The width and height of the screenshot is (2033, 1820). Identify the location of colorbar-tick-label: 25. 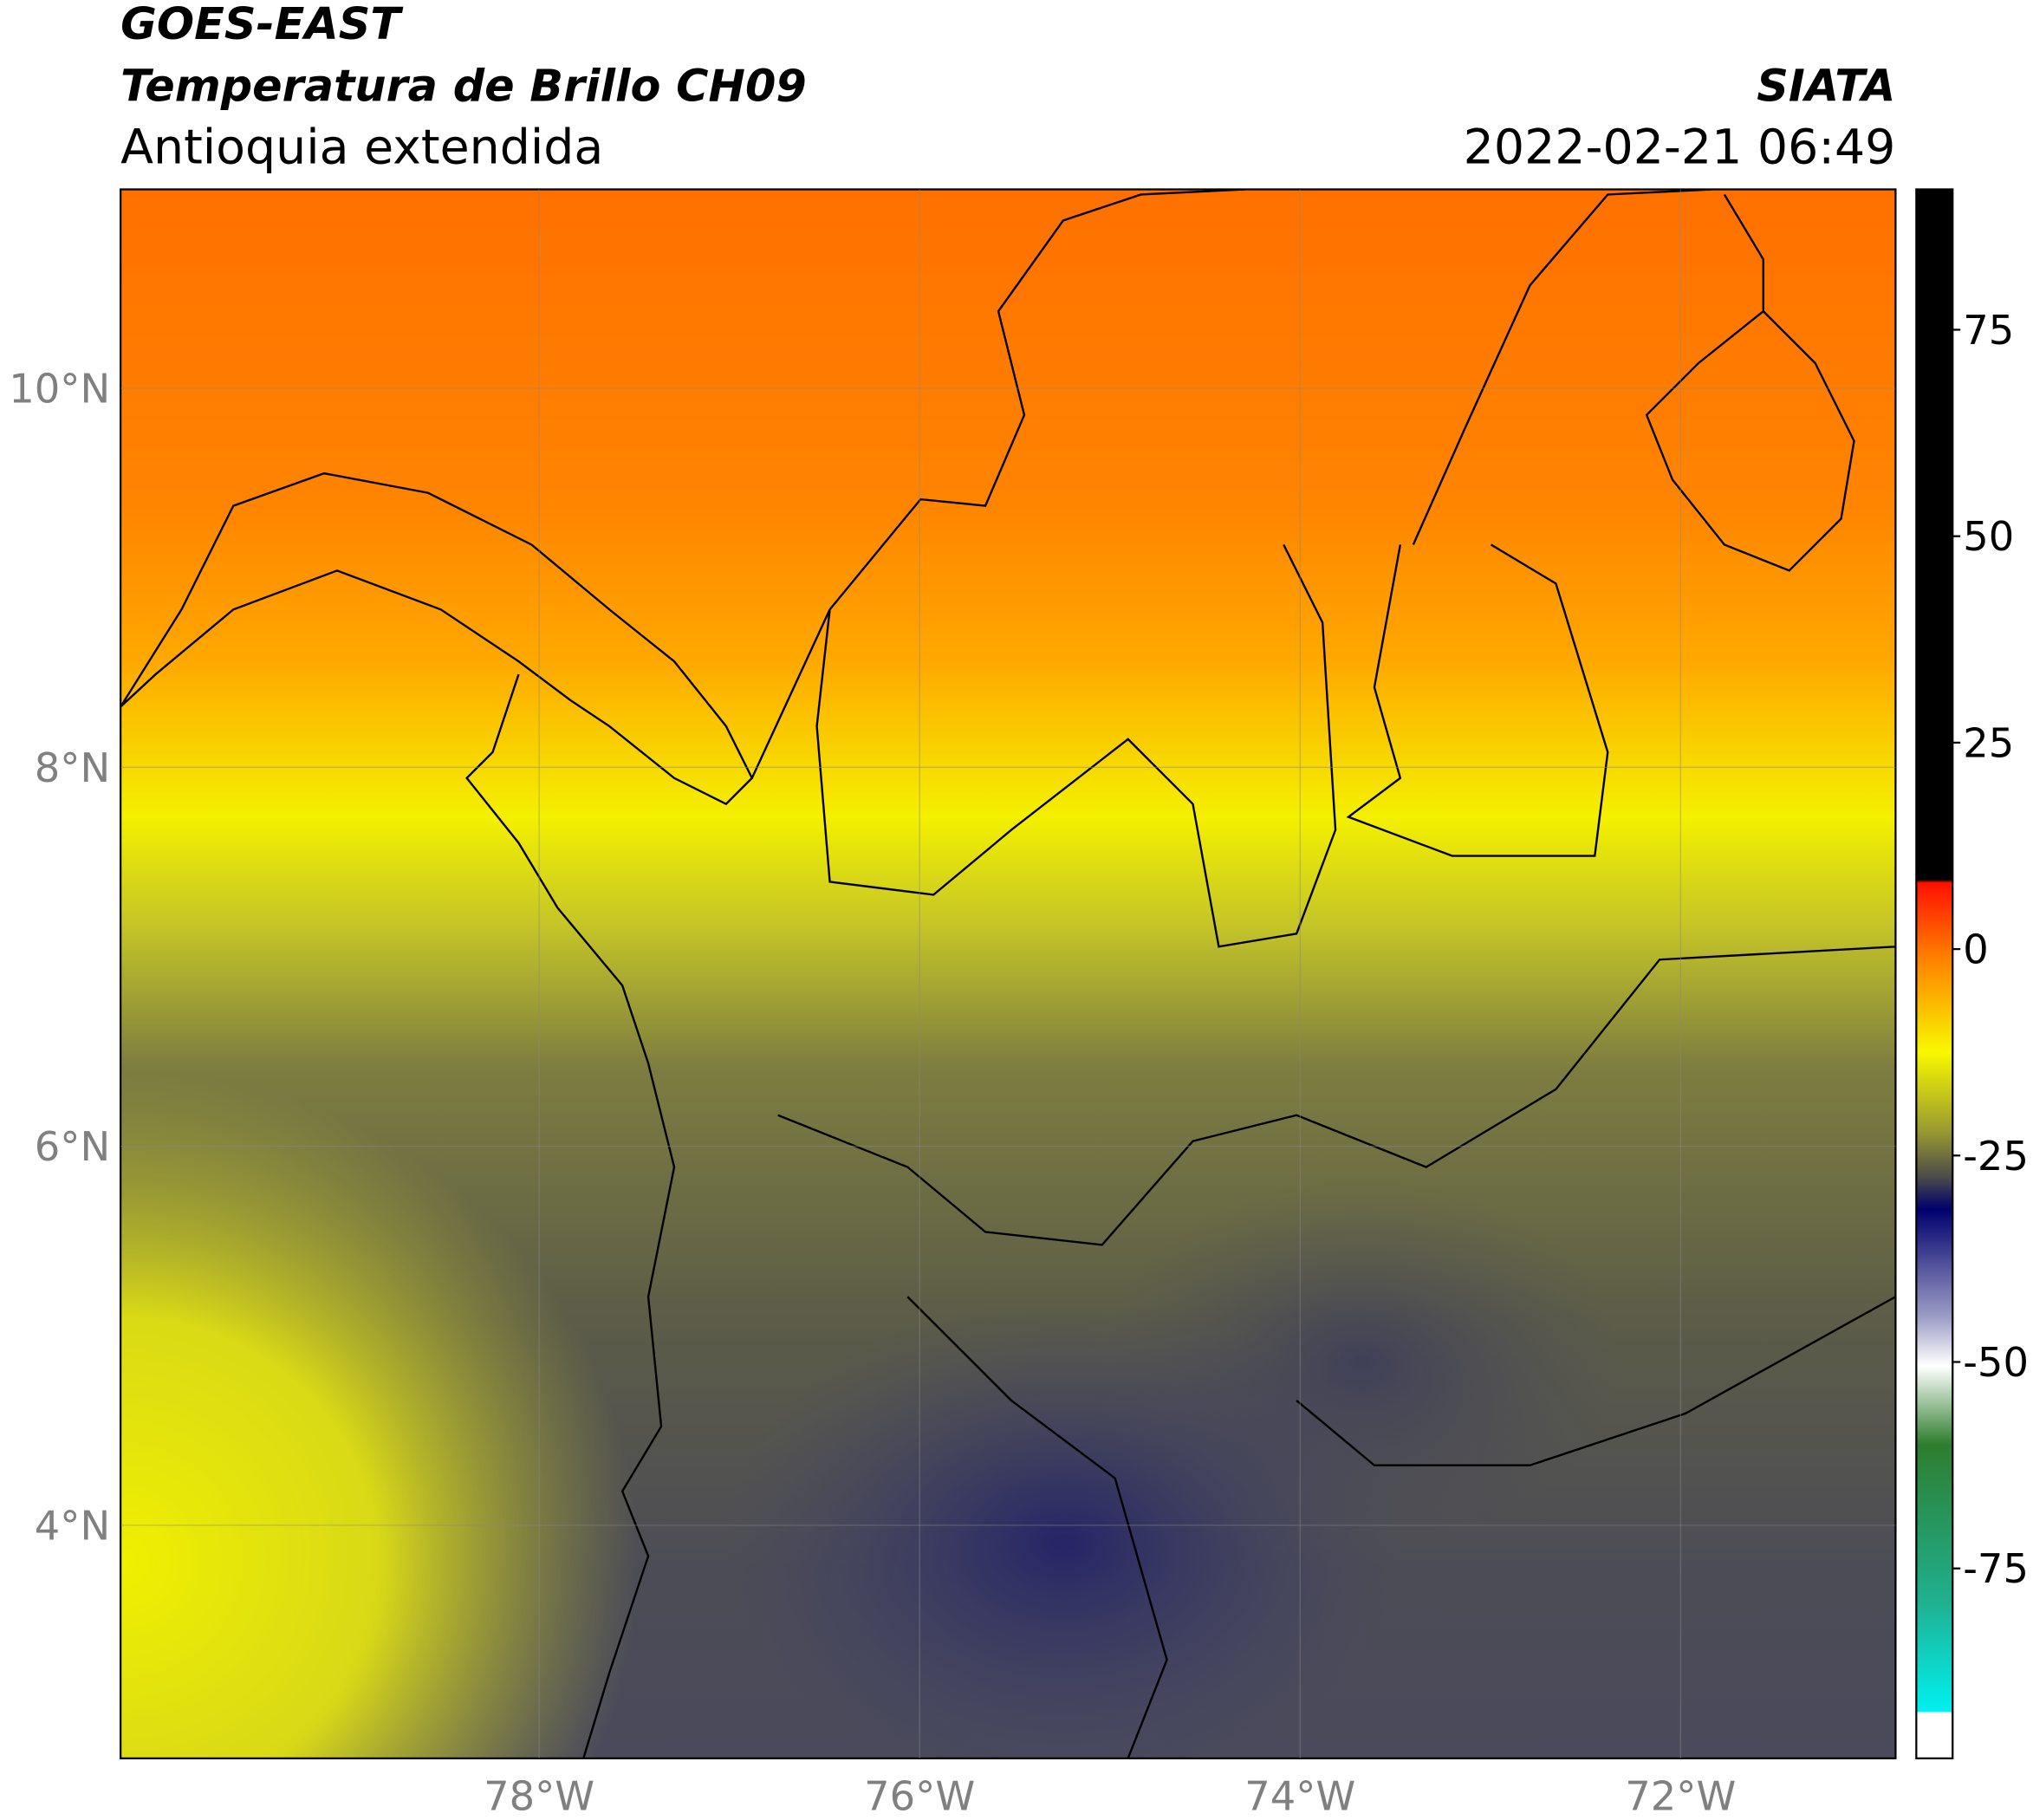
(1989, 742).